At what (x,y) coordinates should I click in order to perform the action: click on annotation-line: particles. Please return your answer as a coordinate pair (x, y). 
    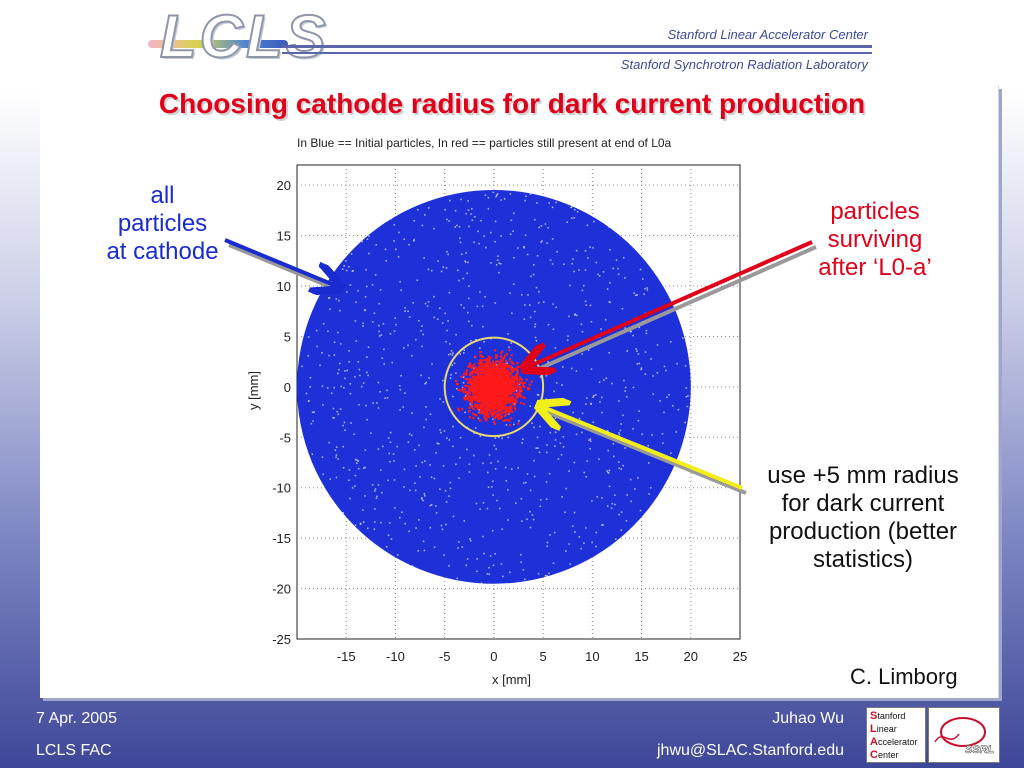
    Looking at the image, I should click on (875, 211).